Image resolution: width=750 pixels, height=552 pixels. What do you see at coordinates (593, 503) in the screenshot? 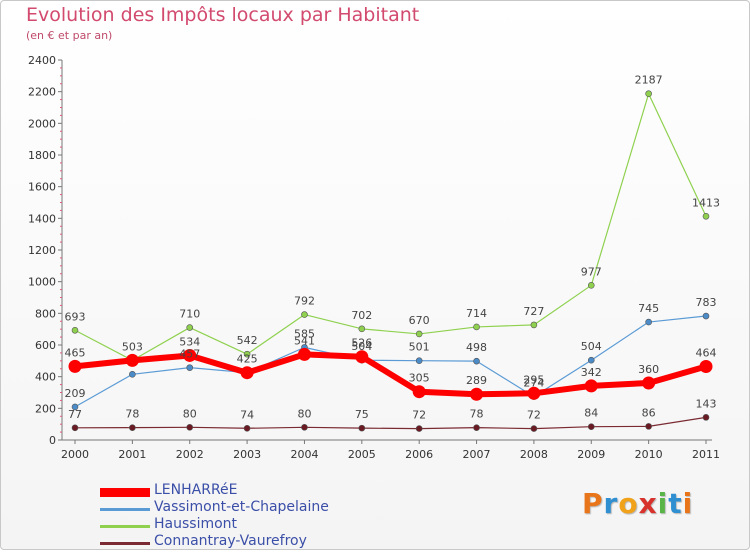
I see `logo-letter: P` at bounding box center [593, 503].